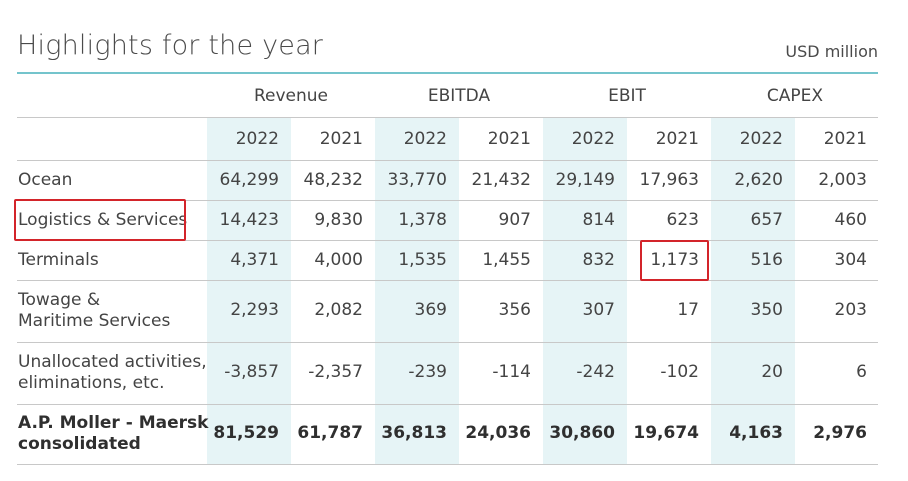  Describe the element at coordinates (254, 260) in the screenshot. I see `table-cell: 4,371` at that location.